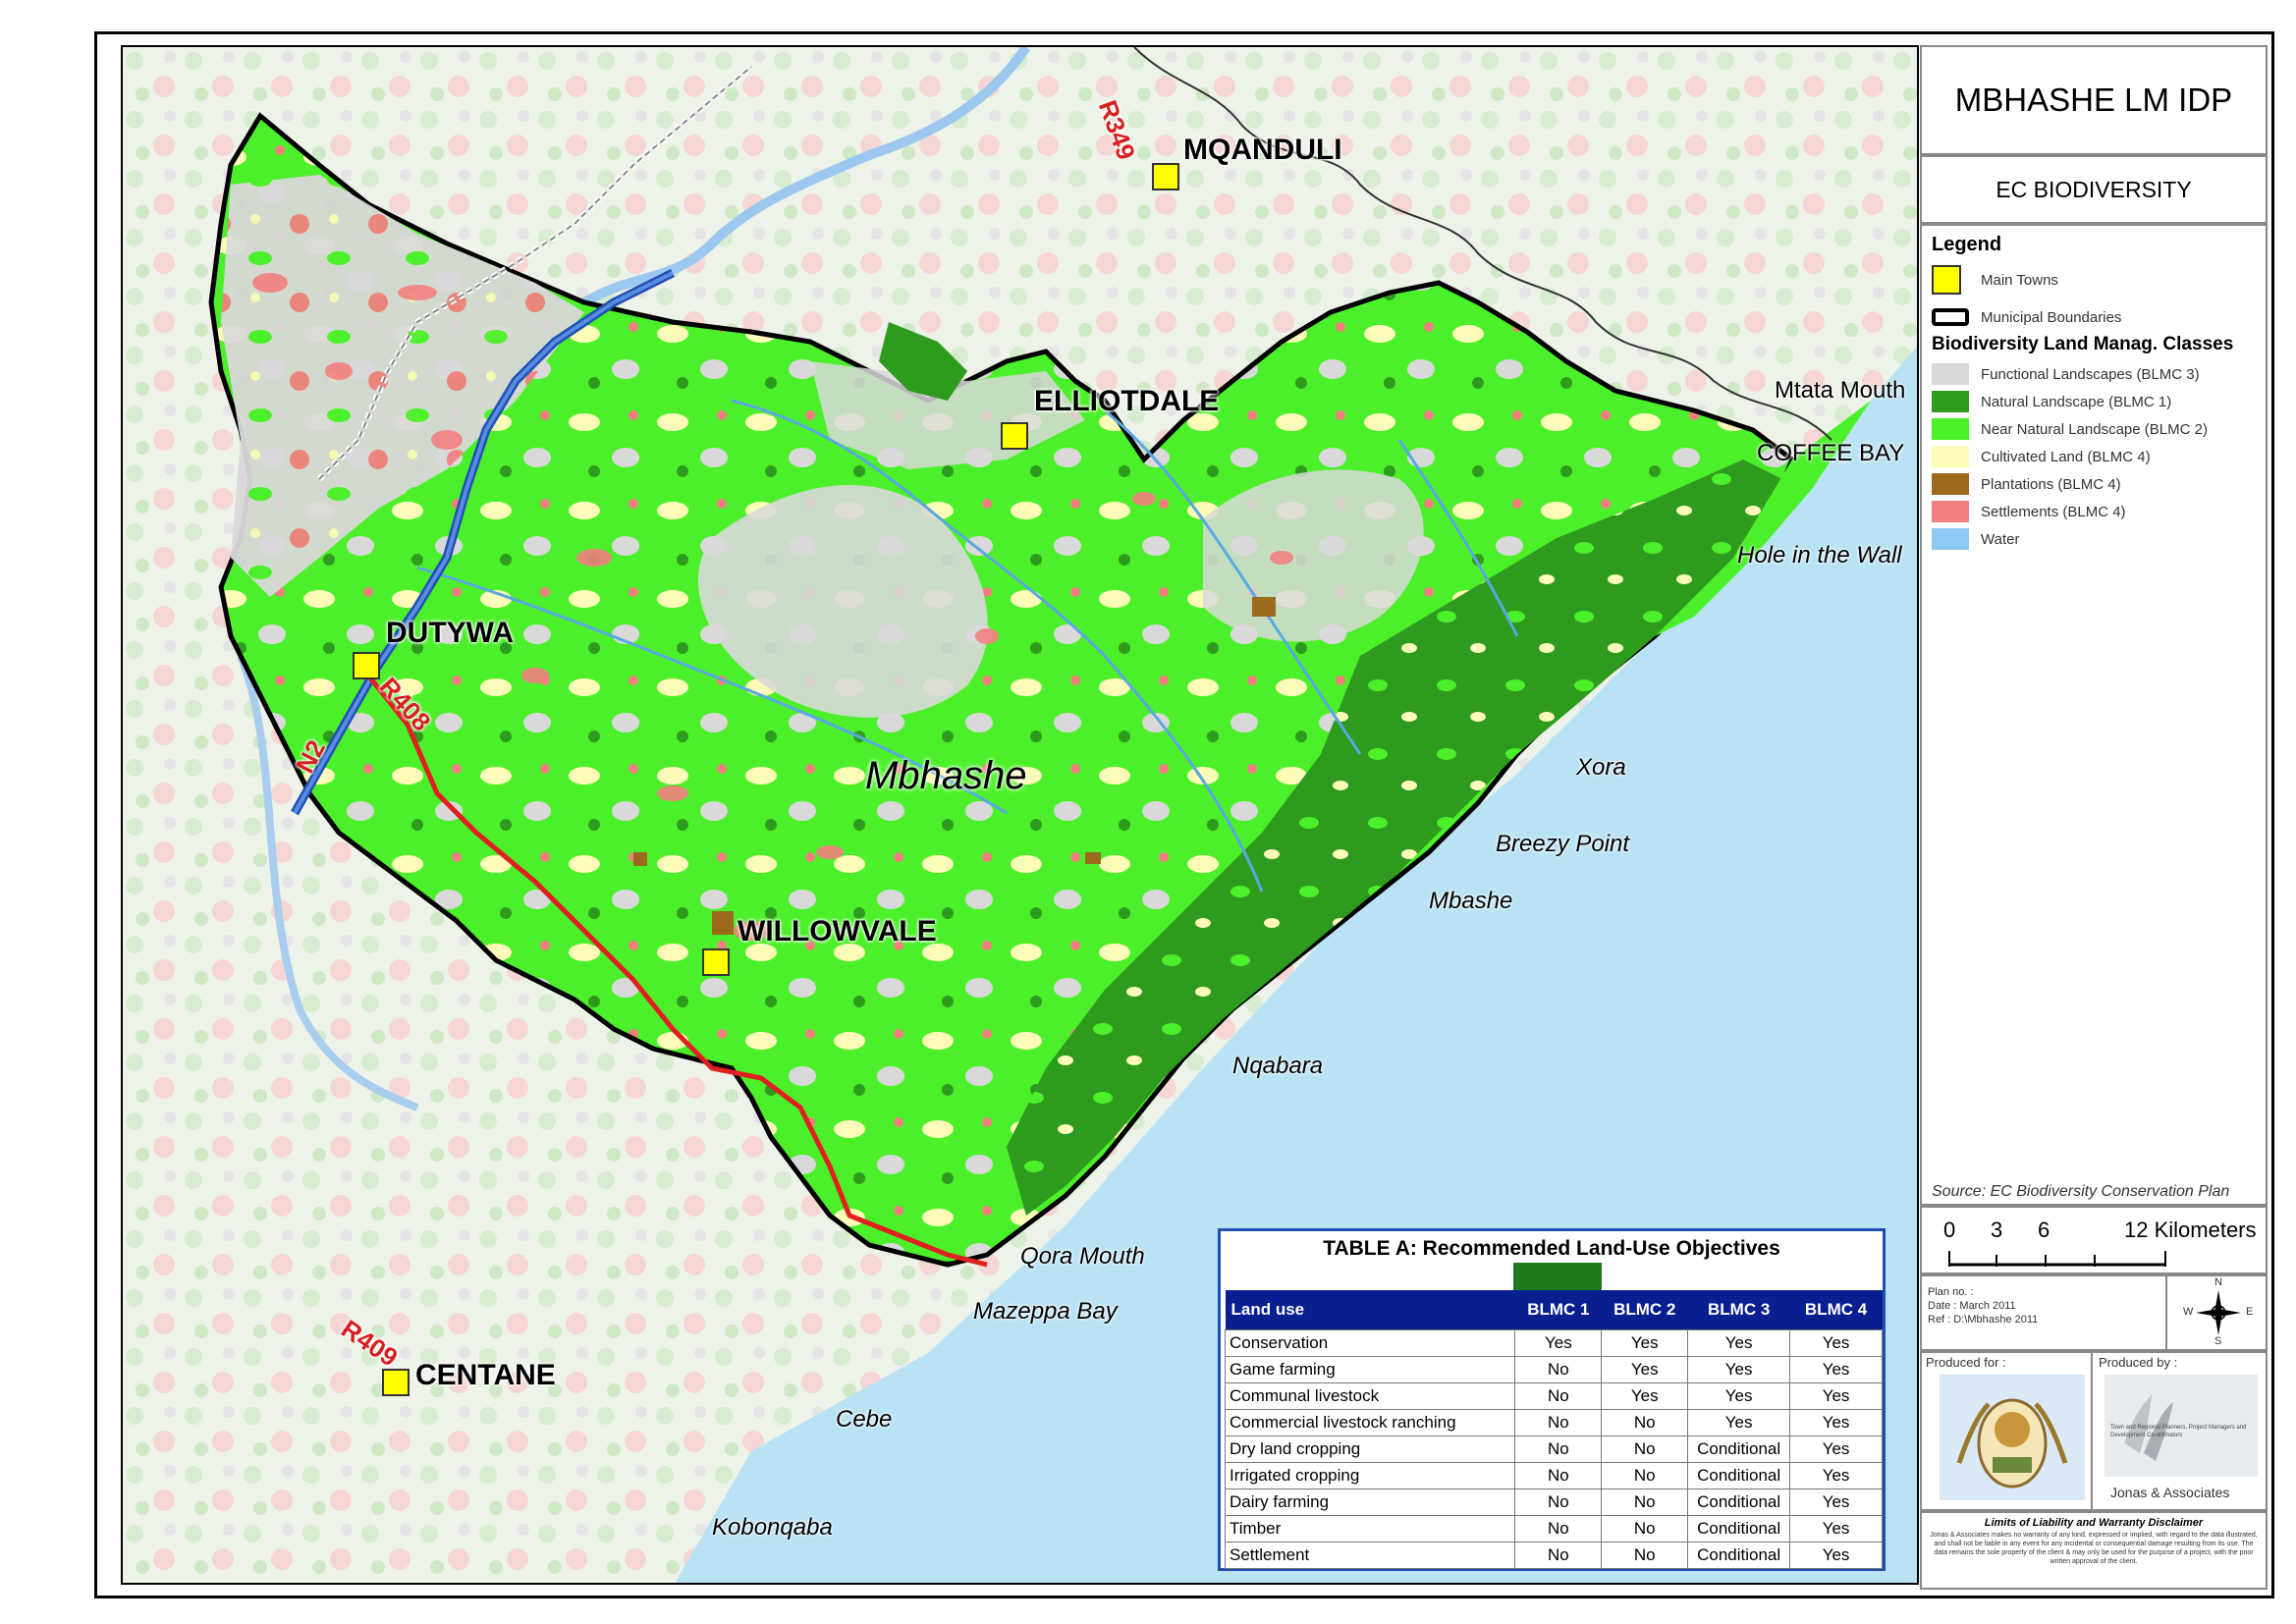 The height and width of the screenshot is (1624, 2296). Describe the element at coordinates (1972, 1306) in the screenshot. I see `plan-date: Date : March 2011` at that location.